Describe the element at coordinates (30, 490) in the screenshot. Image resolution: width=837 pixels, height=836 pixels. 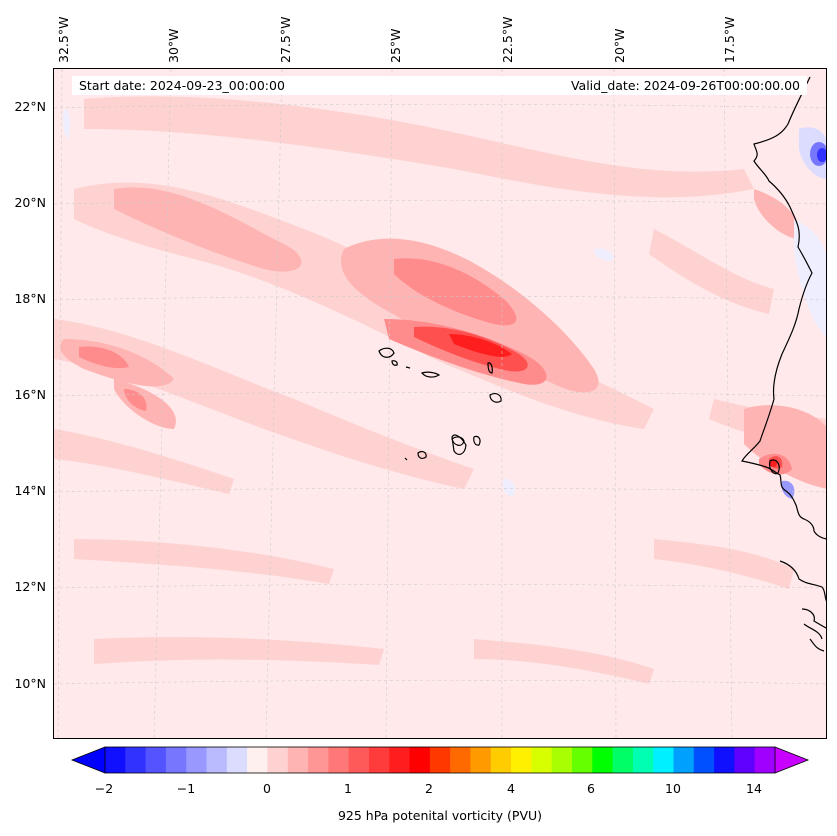
I see `lat-label-14N: 14°N` at that location.